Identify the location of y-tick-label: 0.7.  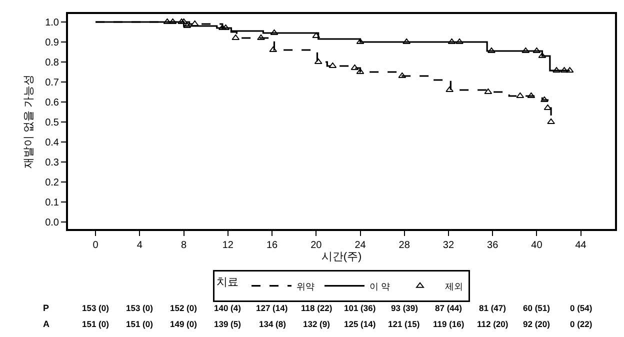
(52, 83).